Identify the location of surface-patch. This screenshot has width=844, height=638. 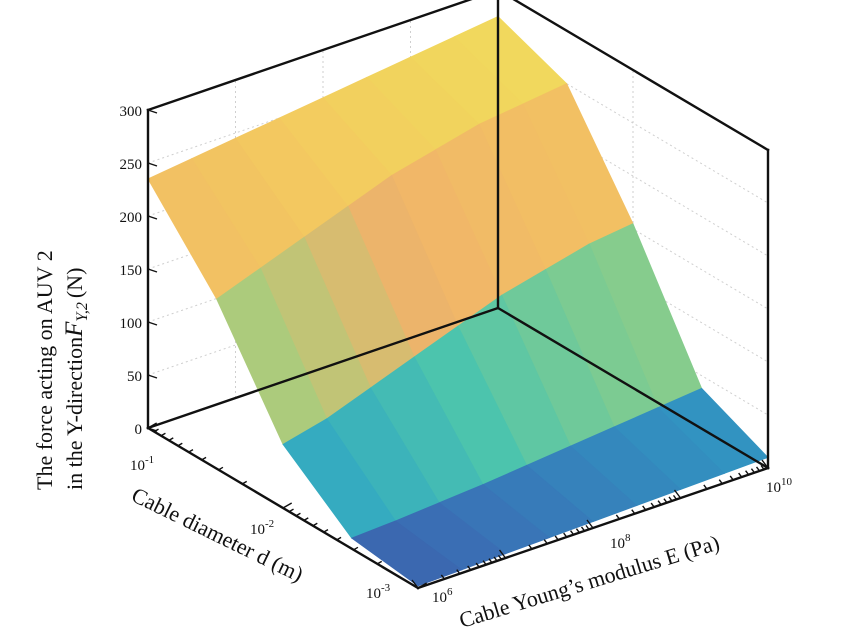
(406, 553).